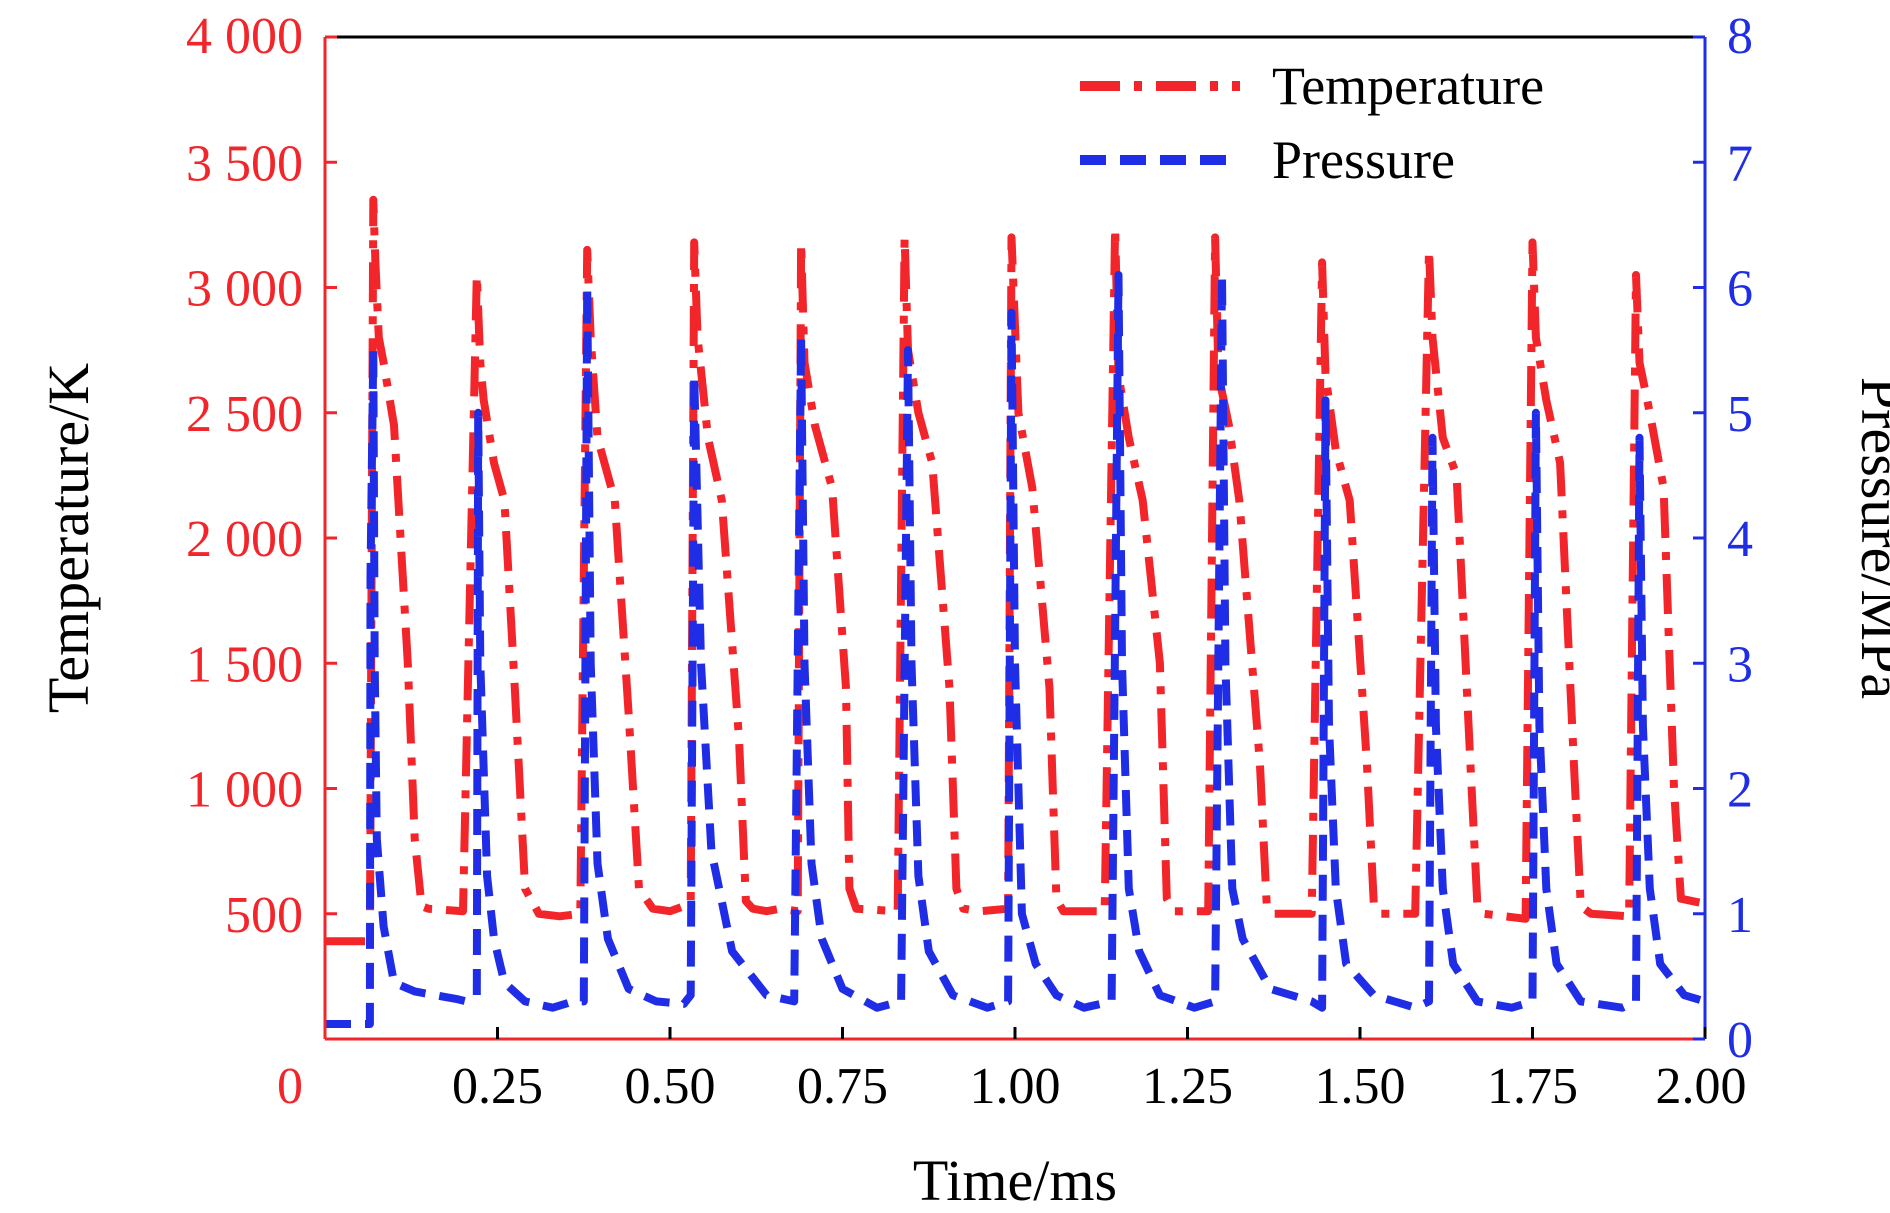 Image resolution: width=1890 pixels, height=1213 pixels. Describe the element at coordinates (1740, 790) in the screenshot. I see `y-right-tick-label: 2` at that location.